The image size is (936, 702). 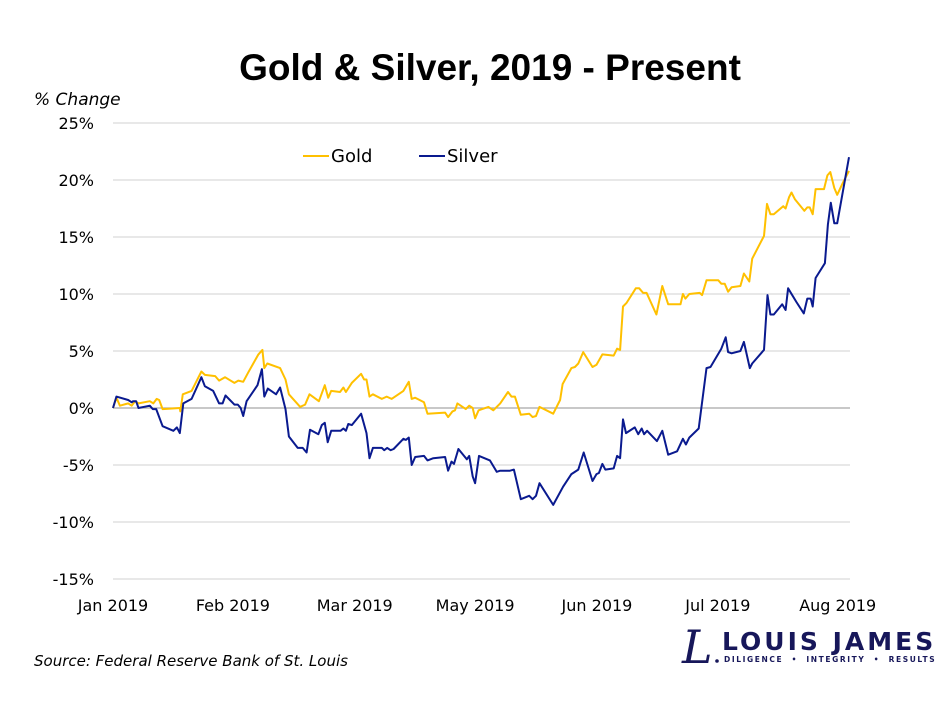 I want to click on legend: Gold Silver, so click(x=400, y=156).